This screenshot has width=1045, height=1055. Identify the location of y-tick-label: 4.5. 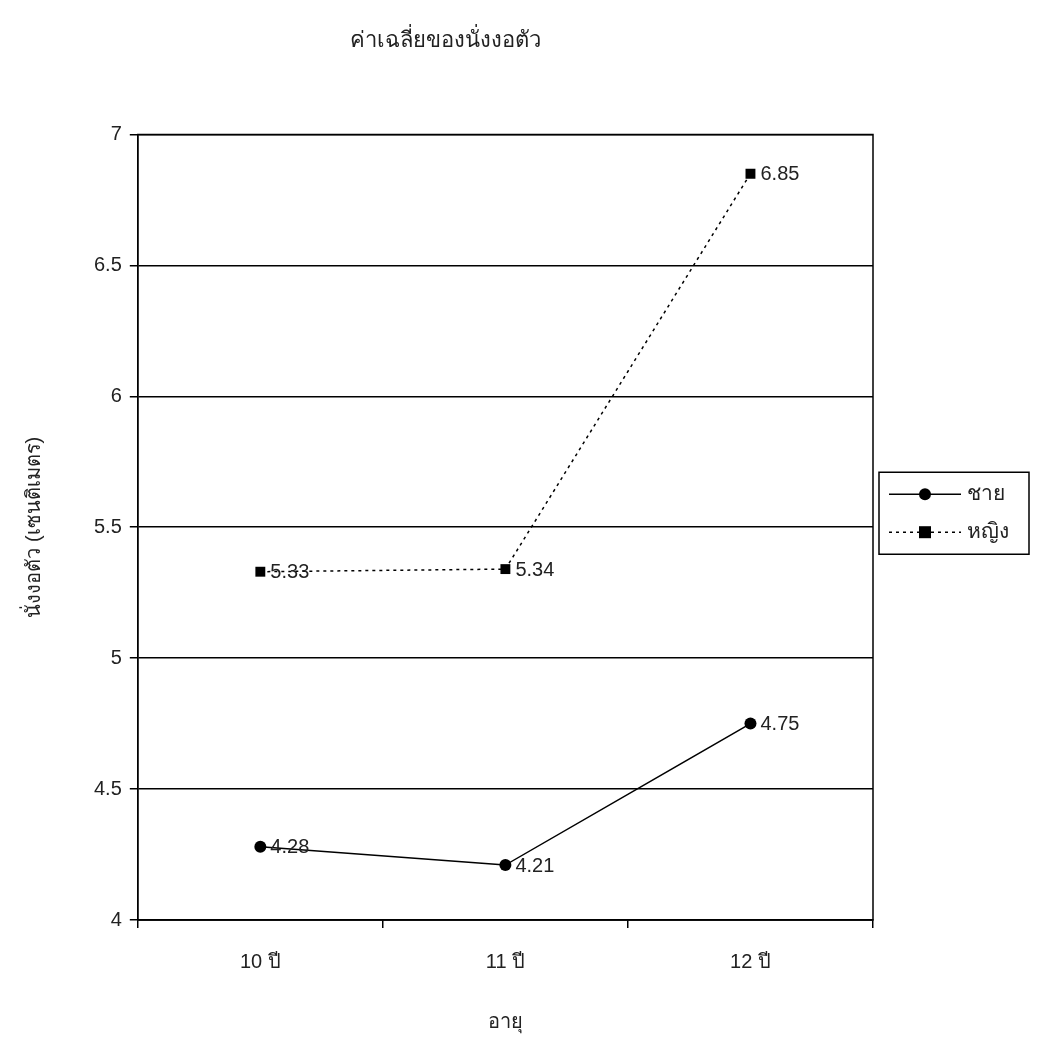
(107, 787).